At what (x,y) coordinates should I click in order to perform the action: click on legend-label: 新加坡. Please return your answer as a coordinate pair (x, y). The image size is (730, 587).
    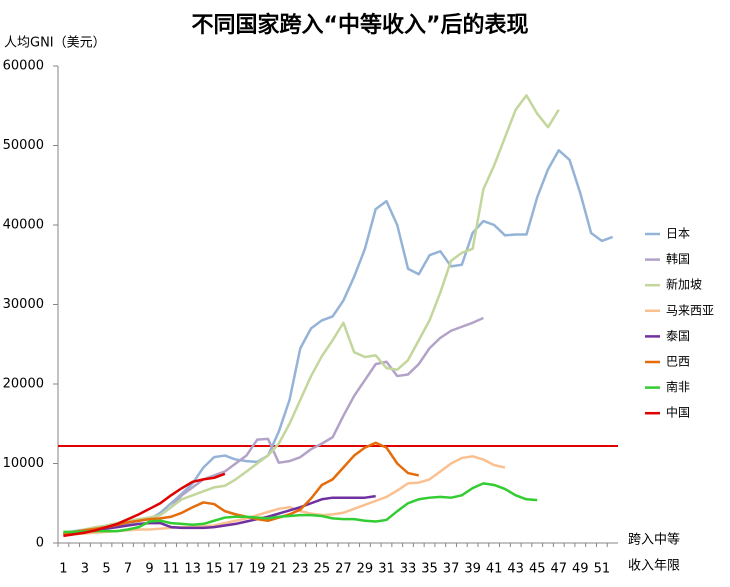
    Looking at the image, I should click on (684, 284).